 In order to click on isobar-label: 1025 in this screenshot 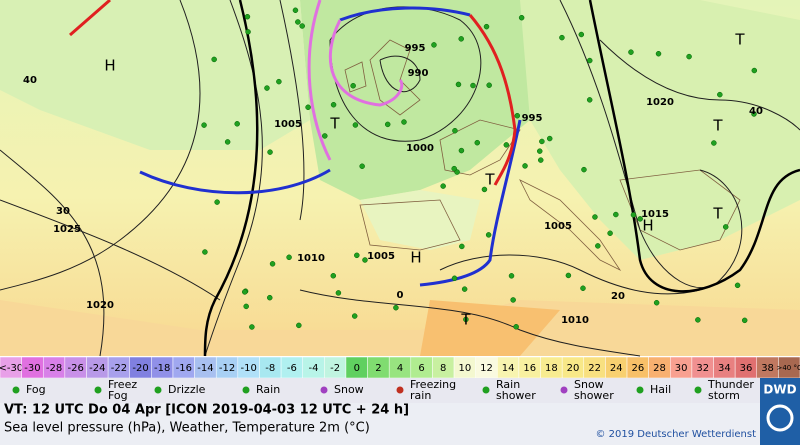, I will do `click(67, 229)`.